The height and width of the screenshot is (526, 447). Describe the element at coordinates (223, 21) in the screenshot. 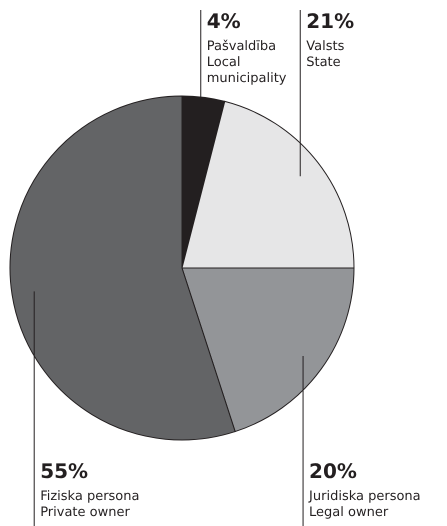

I see `data-label: 4%` at that location.